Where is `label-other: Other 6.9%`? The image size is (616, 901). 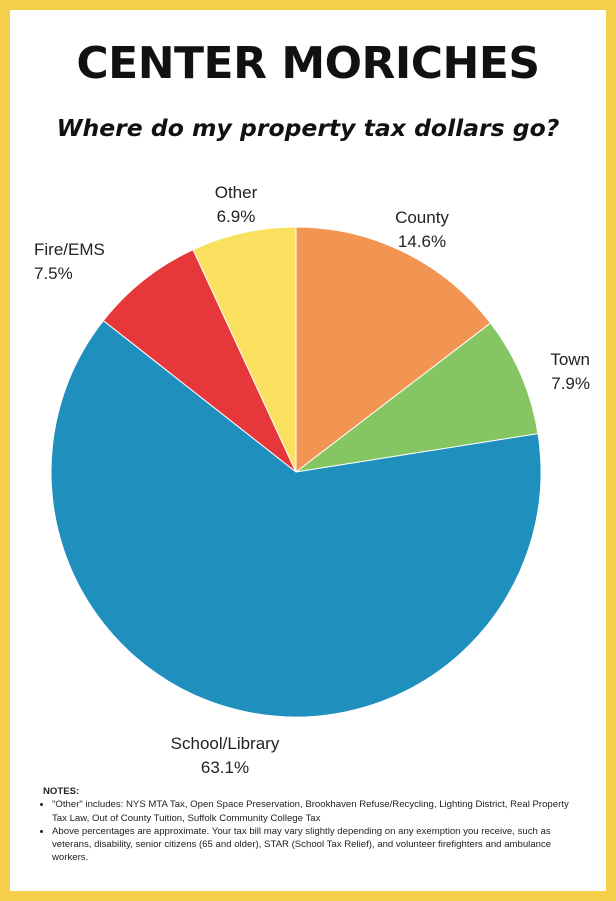
label-other: Other 6.9% is located at coordinates (236, 205).